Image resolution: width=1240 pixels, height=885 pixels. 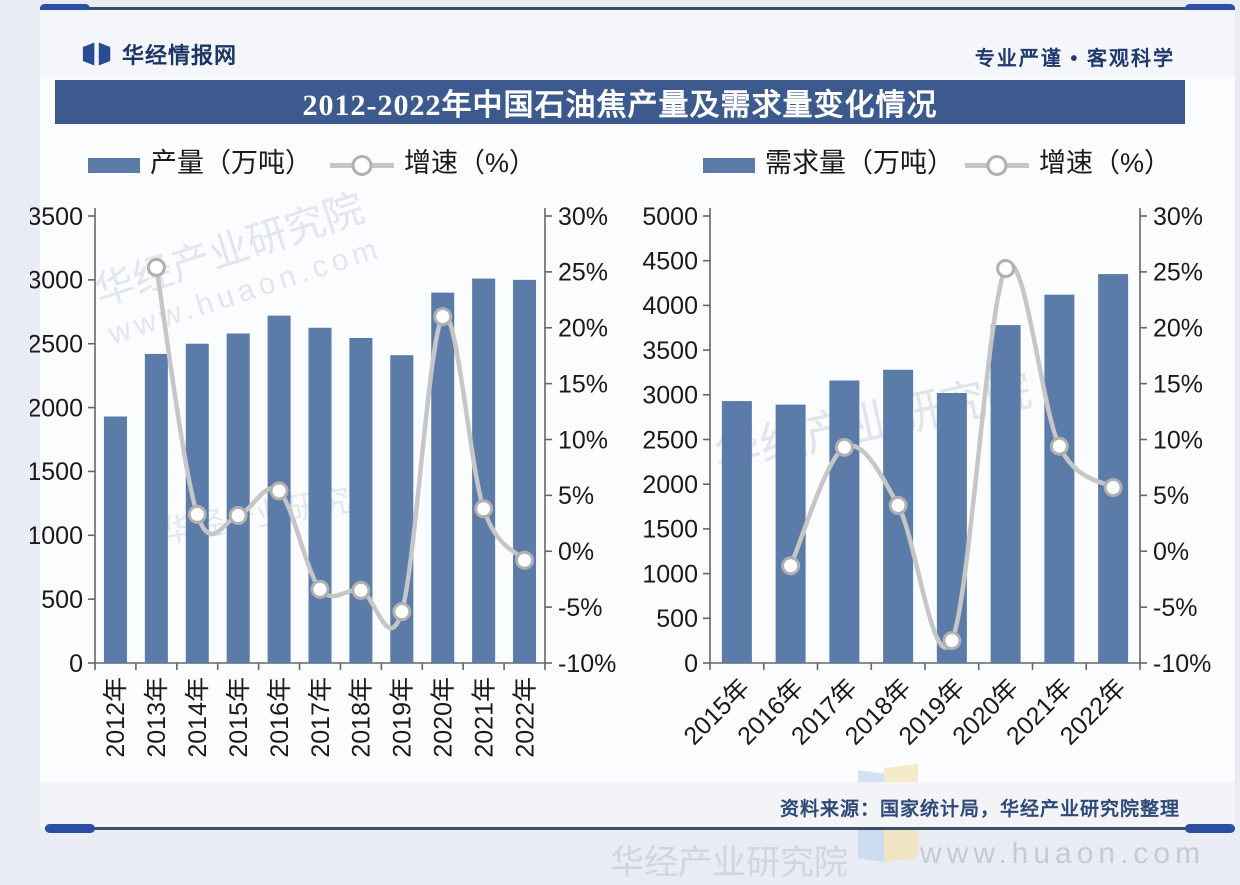 I want to click on growth-line, so click(x=340, y=449).